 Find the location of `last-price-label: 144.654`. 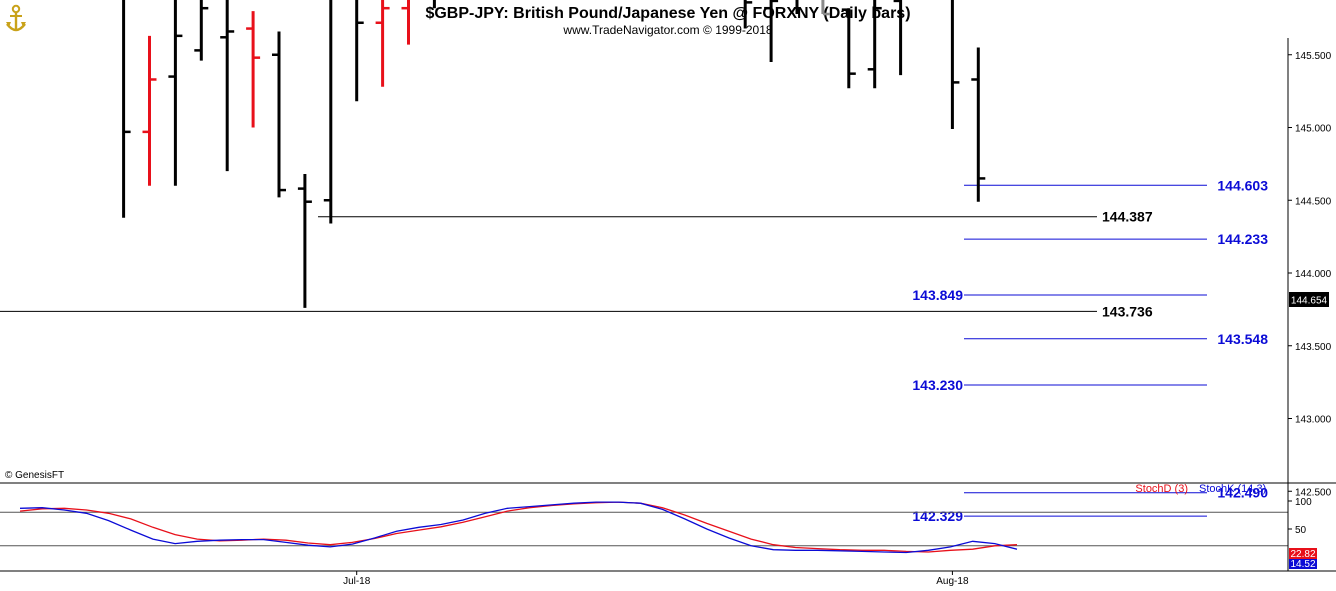

last-price-label: 144.654 is located at coordinates (1309, 301).